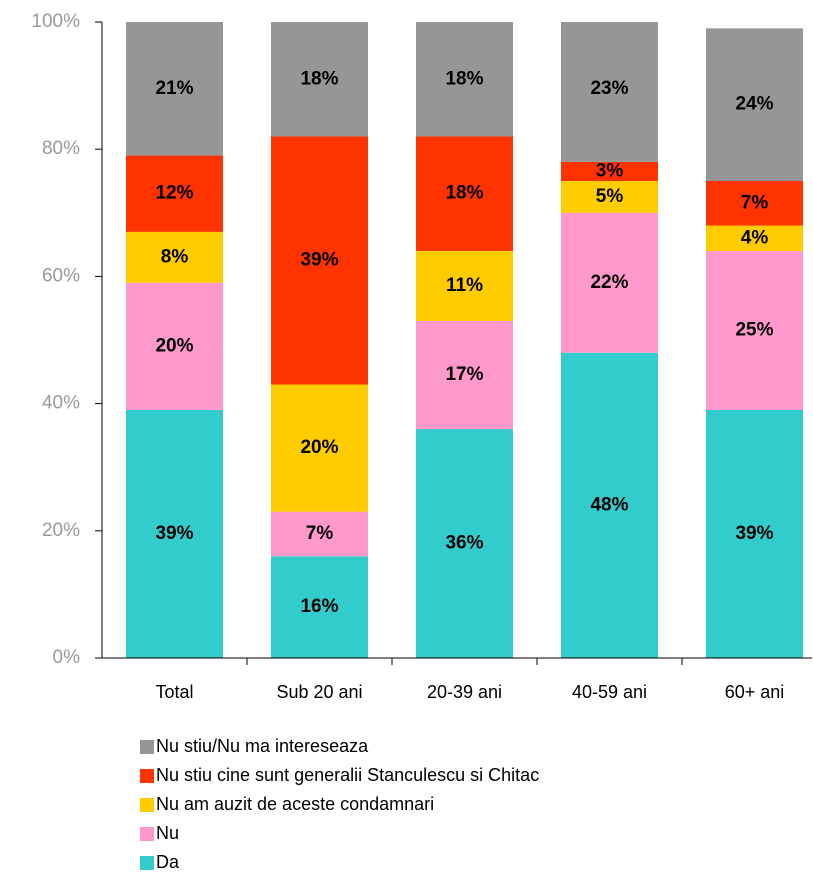 The image size is (813, 888). I want to click on data-label: 17%, so click(464, 374).